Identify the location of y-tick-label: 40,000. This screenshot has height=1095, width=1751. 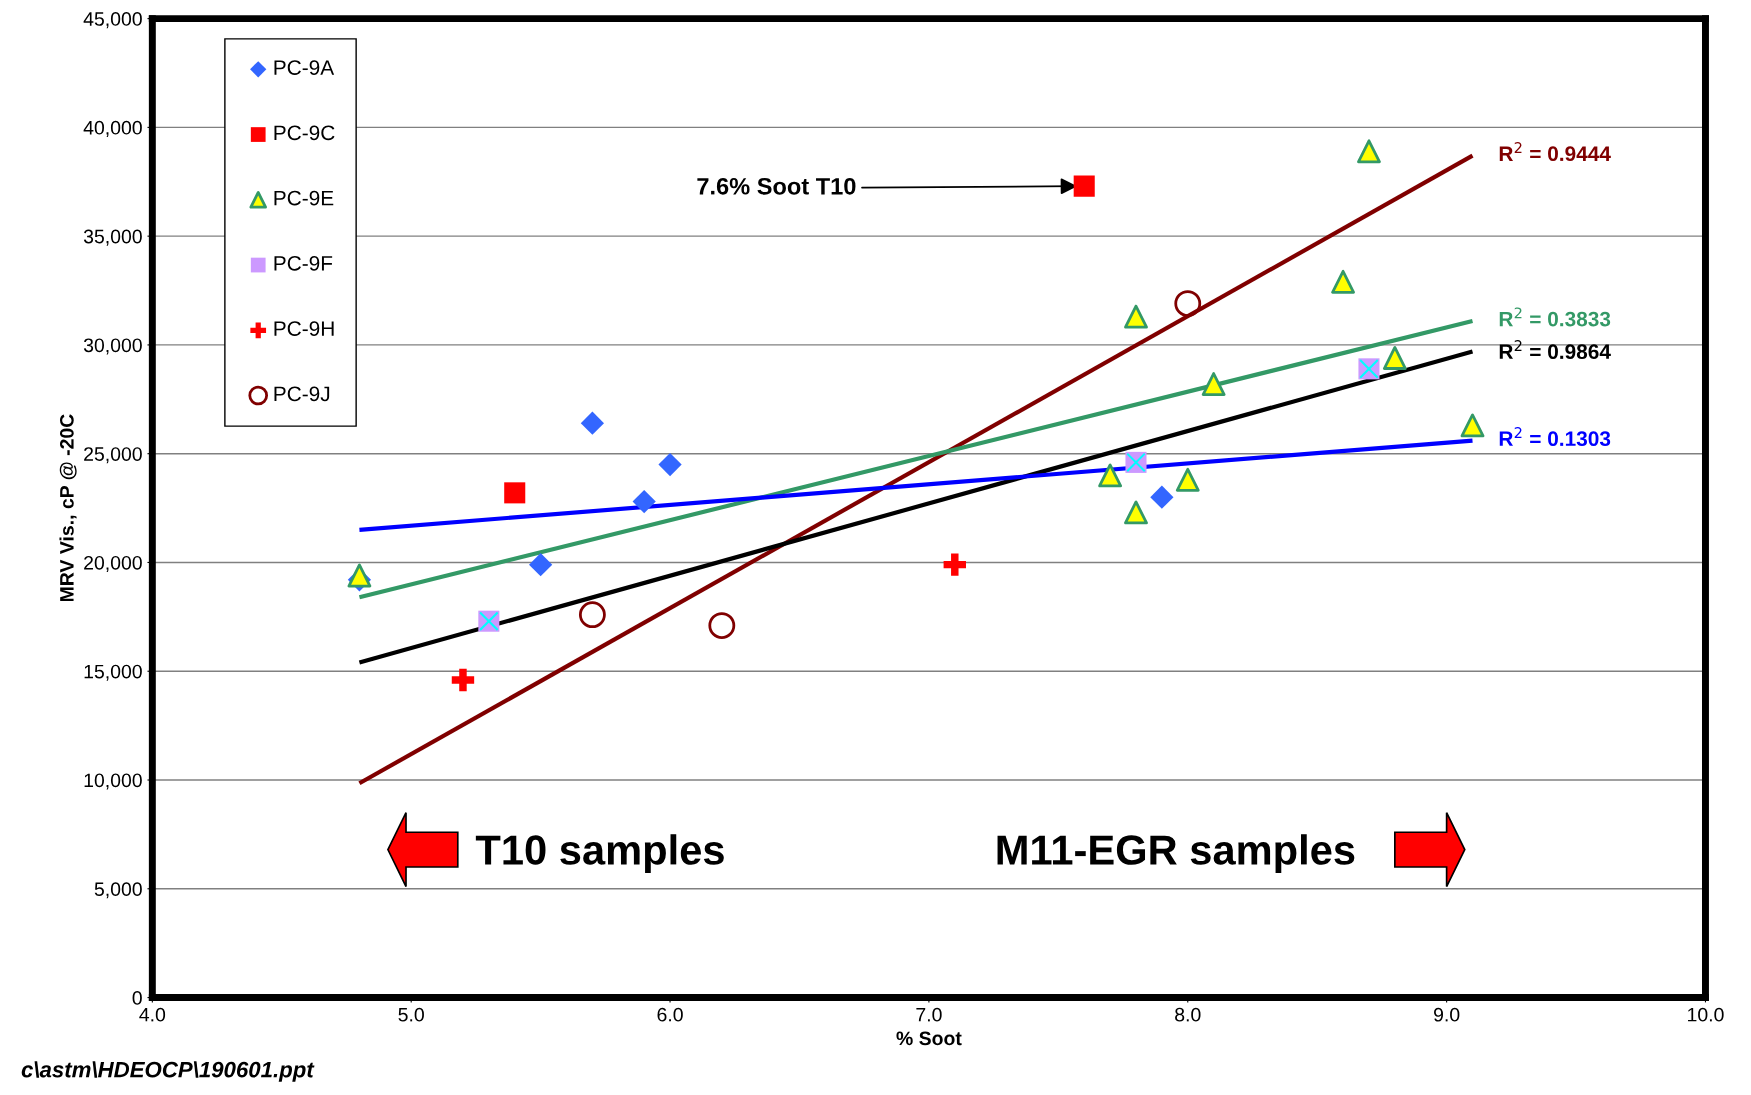
(112, 128).